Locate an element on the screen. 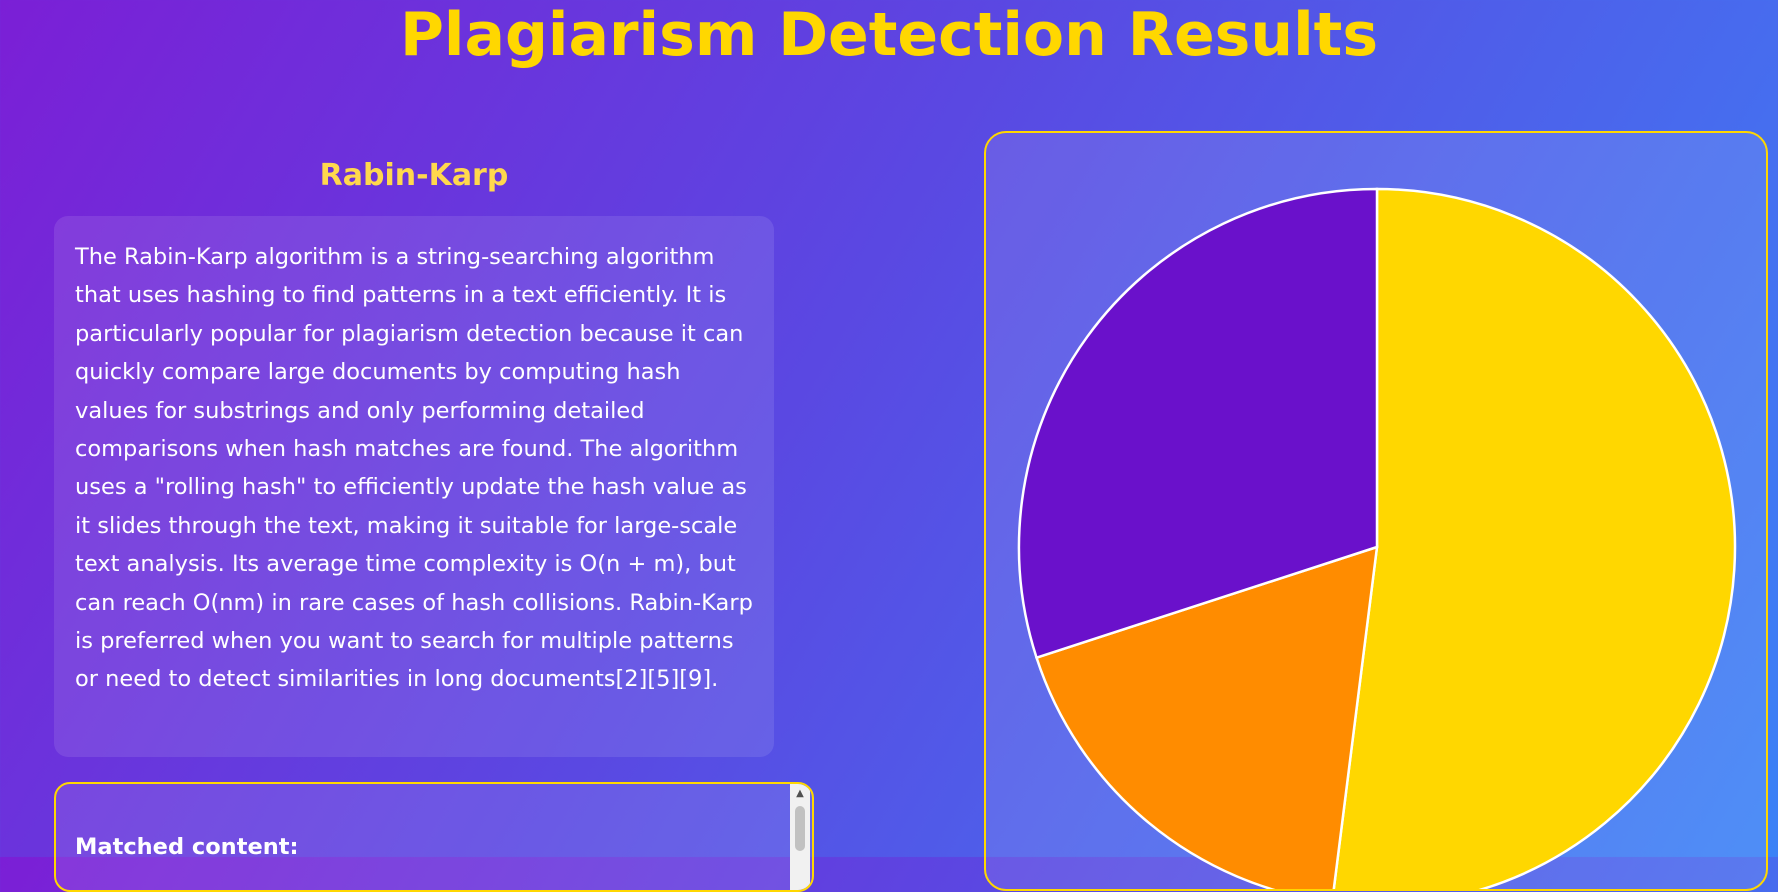  pie-slice-orange is located at coordinates (1206, 717).